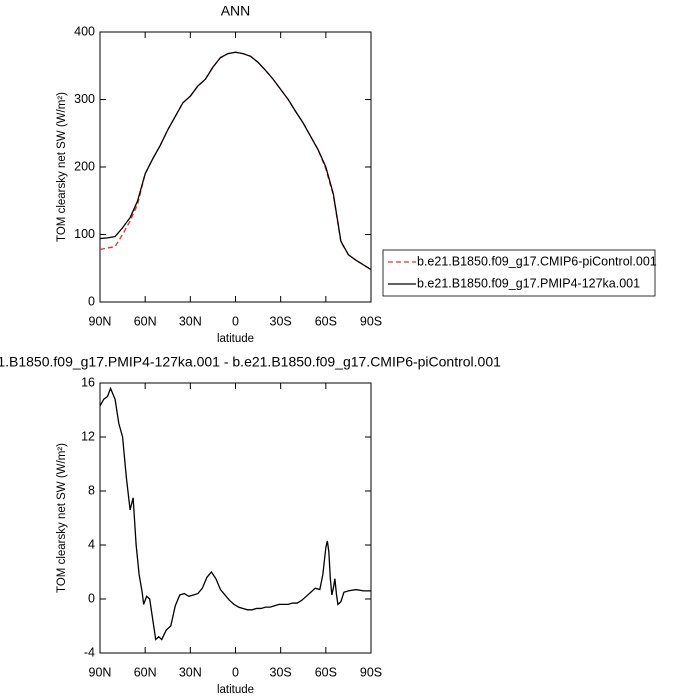 The height and width of the screenshot is (700, 700). Describe the element at coordinates (537, 261) in the screenshot. I see `legend-label: b.e21.B1850.f09_g17.CMIP6-piControl.001` at that location.